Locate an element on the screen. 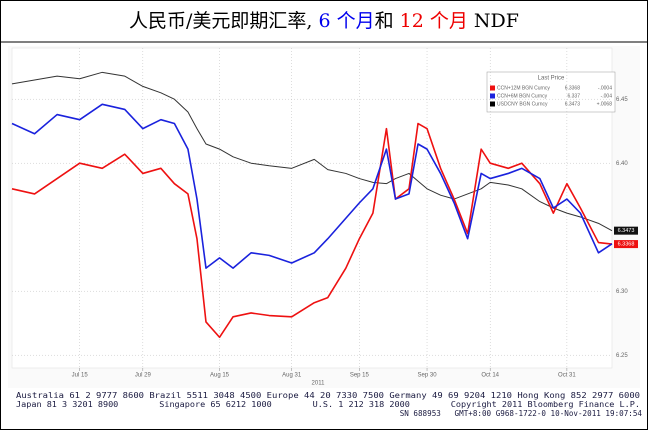  y-tick-label: 6.30 is located at coordinates (622, 292).